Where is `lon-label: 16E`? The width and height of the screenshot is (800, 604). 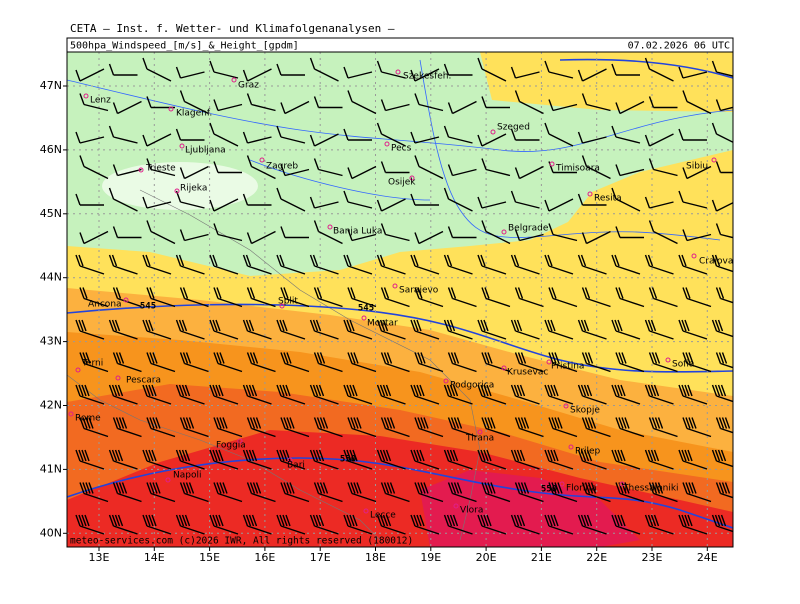
lon-label: 16E is located at coordinates (264, 557).